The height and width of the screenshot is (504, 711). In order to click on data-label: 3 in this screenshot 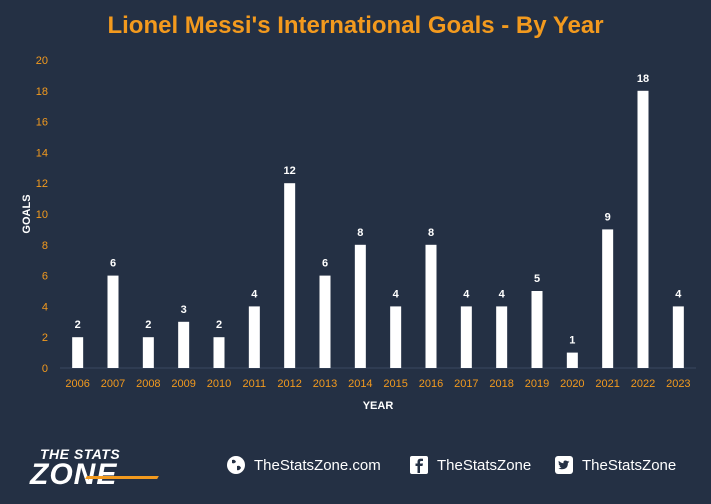, I will do `click(184, 310)`.